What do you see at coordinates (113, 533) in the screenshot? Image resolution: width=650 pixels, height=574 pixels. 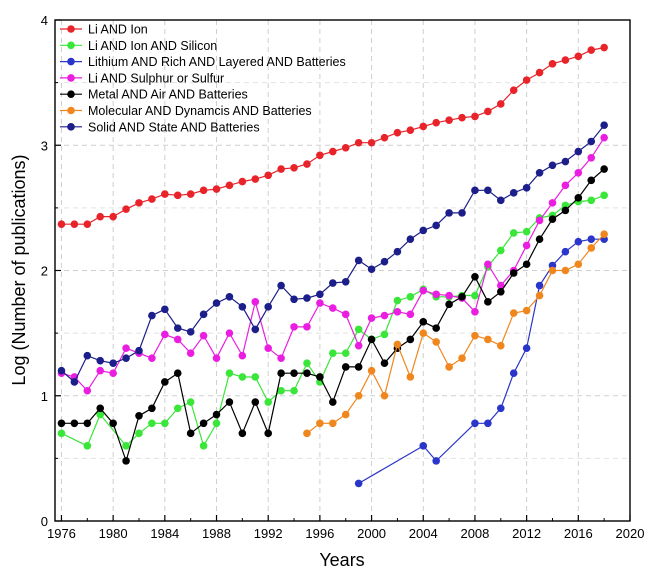 I see `x-tick-label: 1980` at bounding box center [113, 533].